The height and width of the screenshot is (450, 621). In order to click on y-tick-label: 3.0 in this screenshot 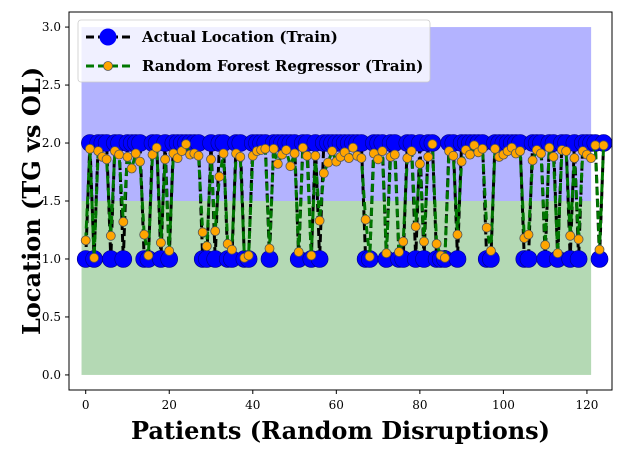, I will do `click(51, 27)`.